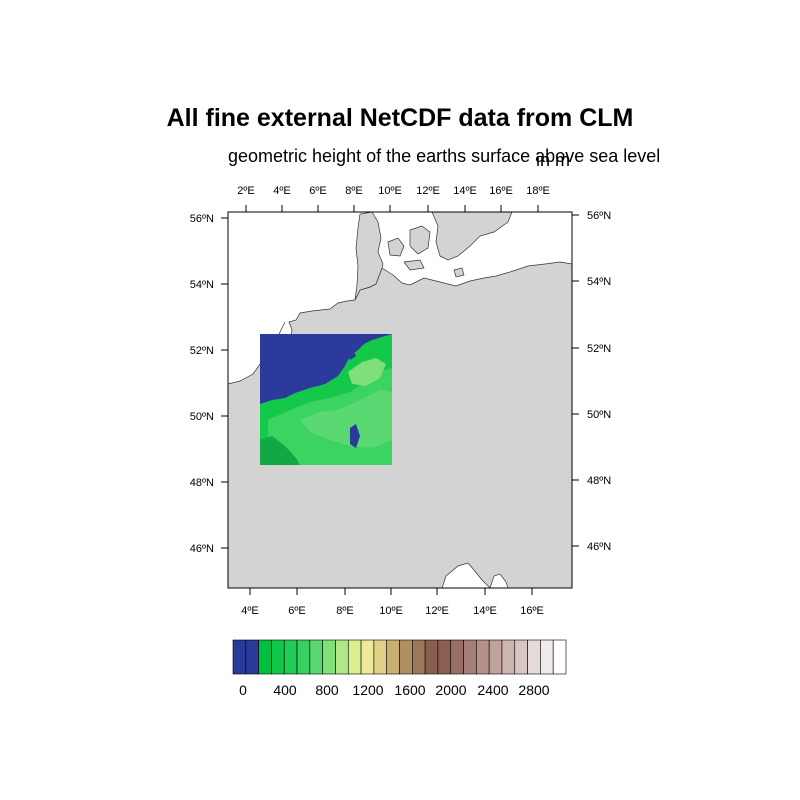 The image size is (800, 800). Describe the element at coordinates (466, 575) in the screenshot. I see `adriatic-sea` at that location.